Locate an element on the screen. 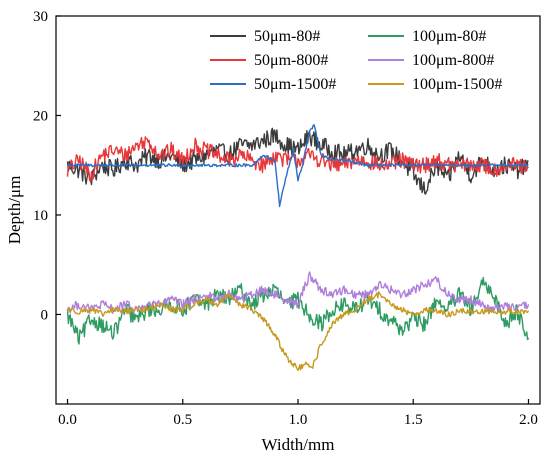  legend-label: 50μm-1500# is located at coordinates (295, 84).